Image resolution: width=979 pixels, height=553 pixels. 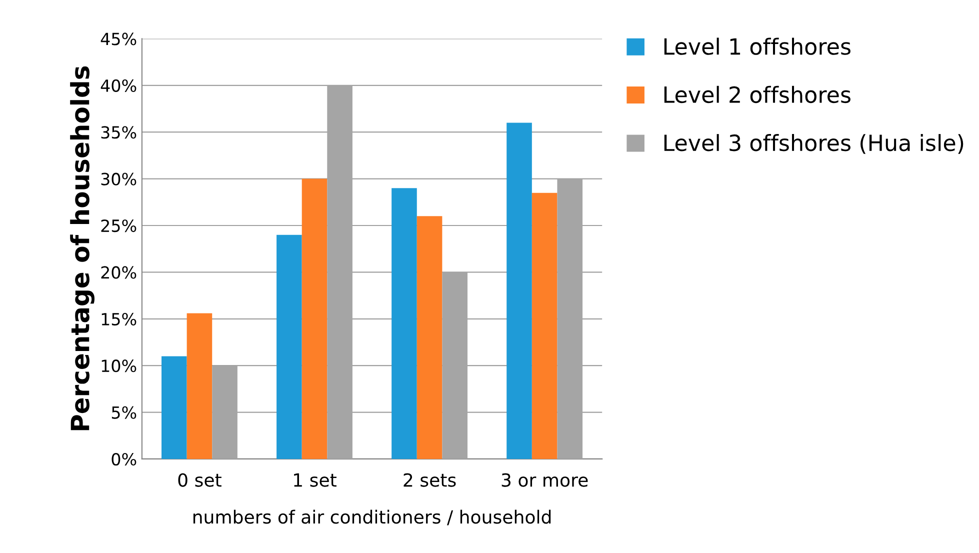 What do you see at coordinates (757, 46) in the screenshot?
I see `legend-label: Level 1 offshores` at bounding box center [757, 46].